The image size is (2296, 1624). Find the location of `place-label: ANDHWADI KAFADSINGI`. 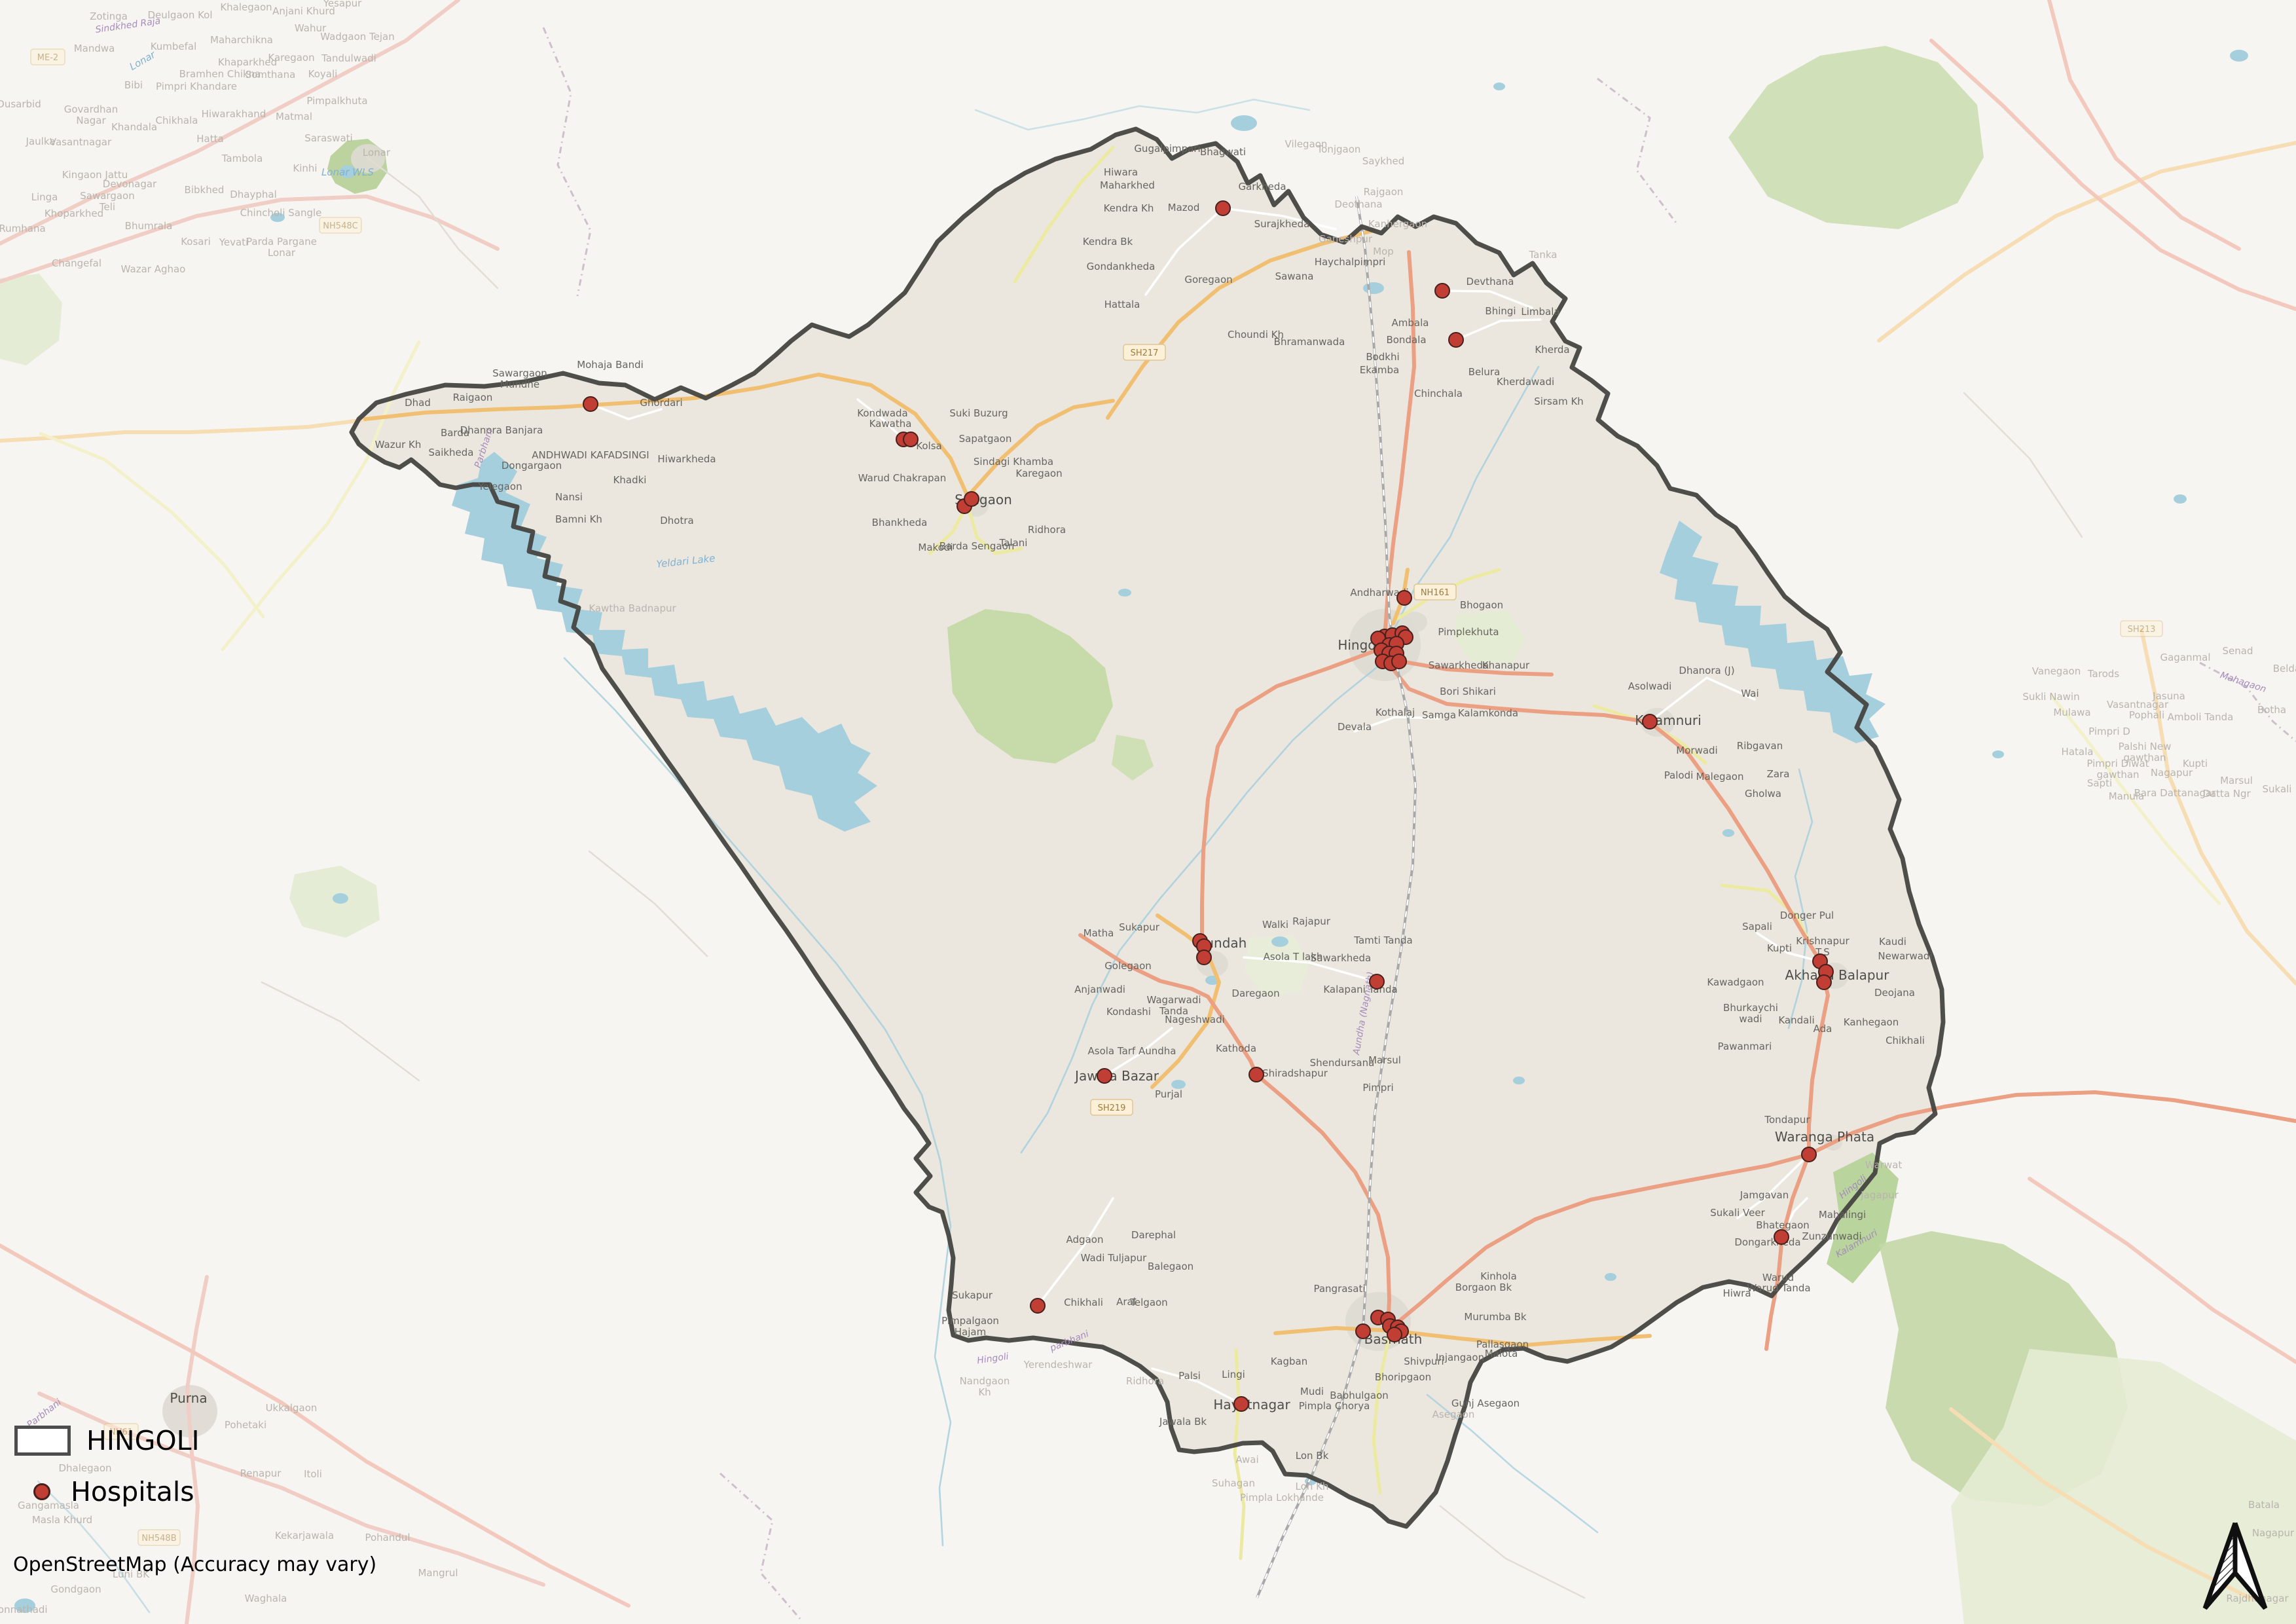

place-label: ANDHWADI KAFADSINGI is located at coordinates (590, 455).